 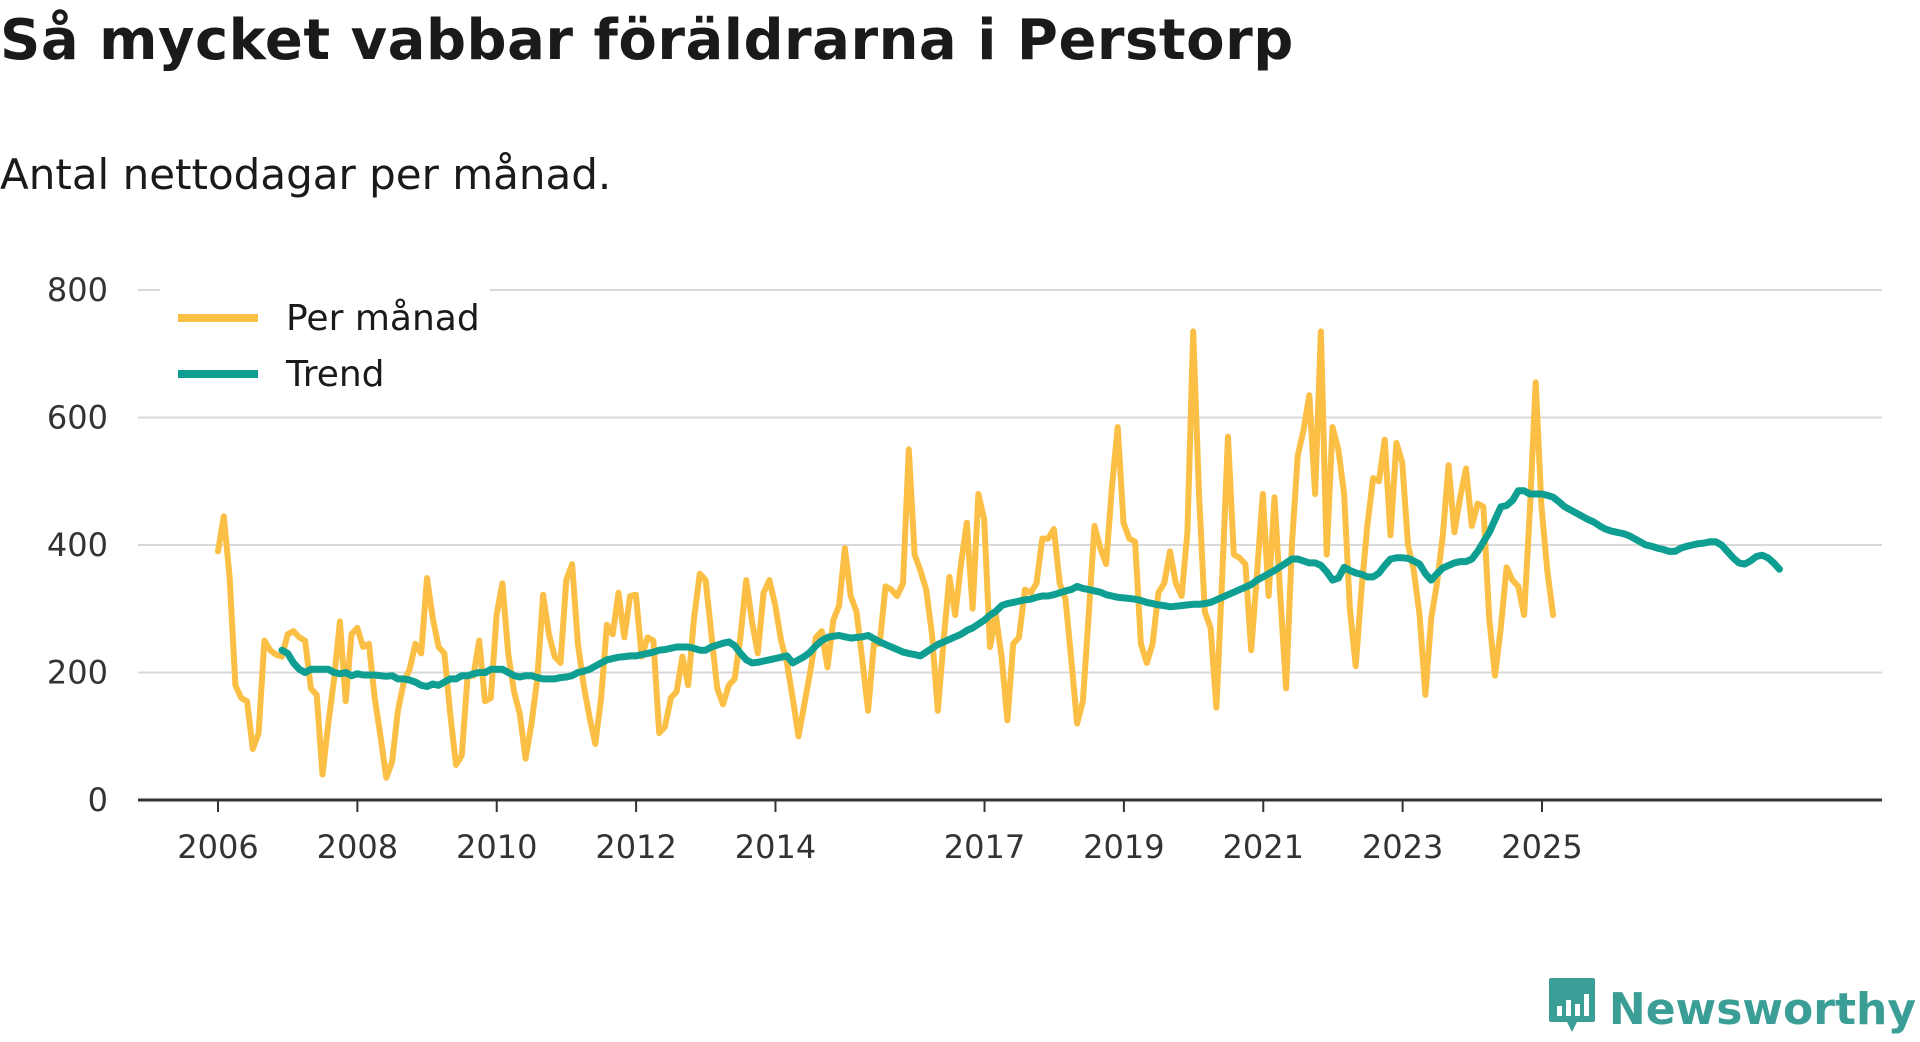 What do you see at coordinates (335, 374) in the screenshot?
I see `legend-label: Trend` at bounding box center [335, 374].